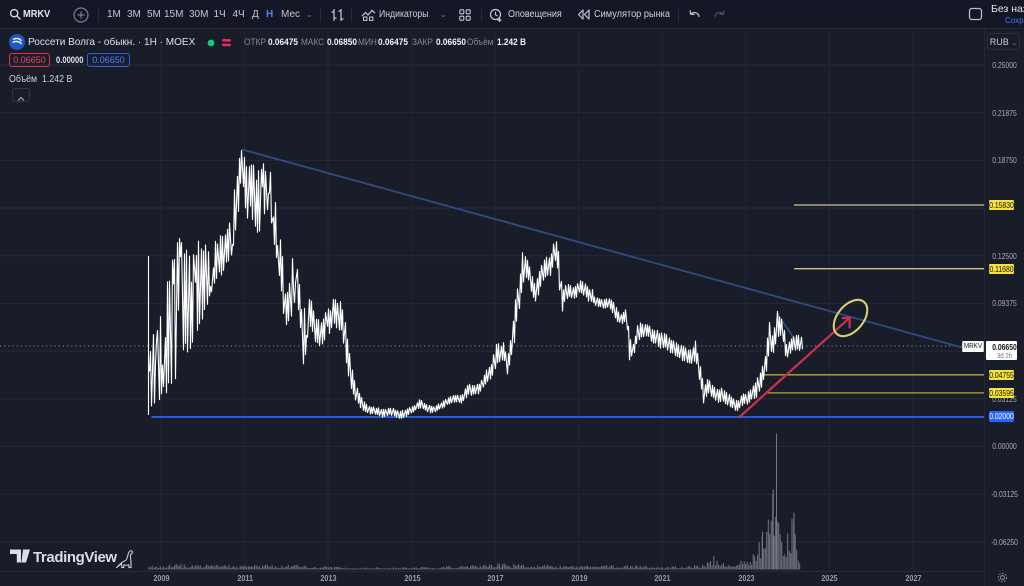 The image size is (1024, 586). Describe the element at coordinates (75, 557) in the screenshot. I see `svg-text: TradingView` at that location.